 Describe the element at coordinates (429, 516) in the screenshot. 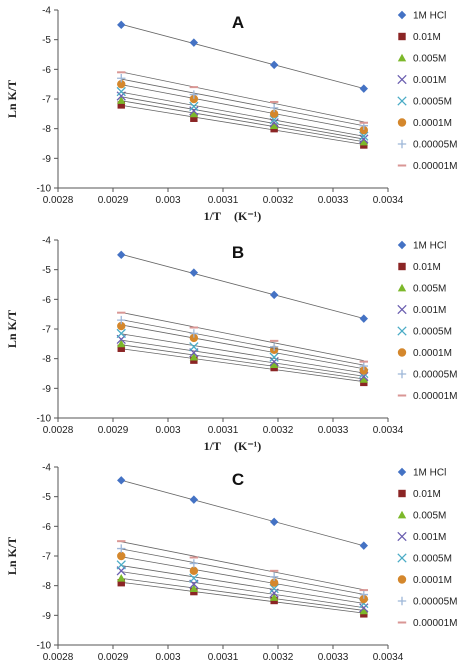

I see `legend-entry: 0.005M` at that location.